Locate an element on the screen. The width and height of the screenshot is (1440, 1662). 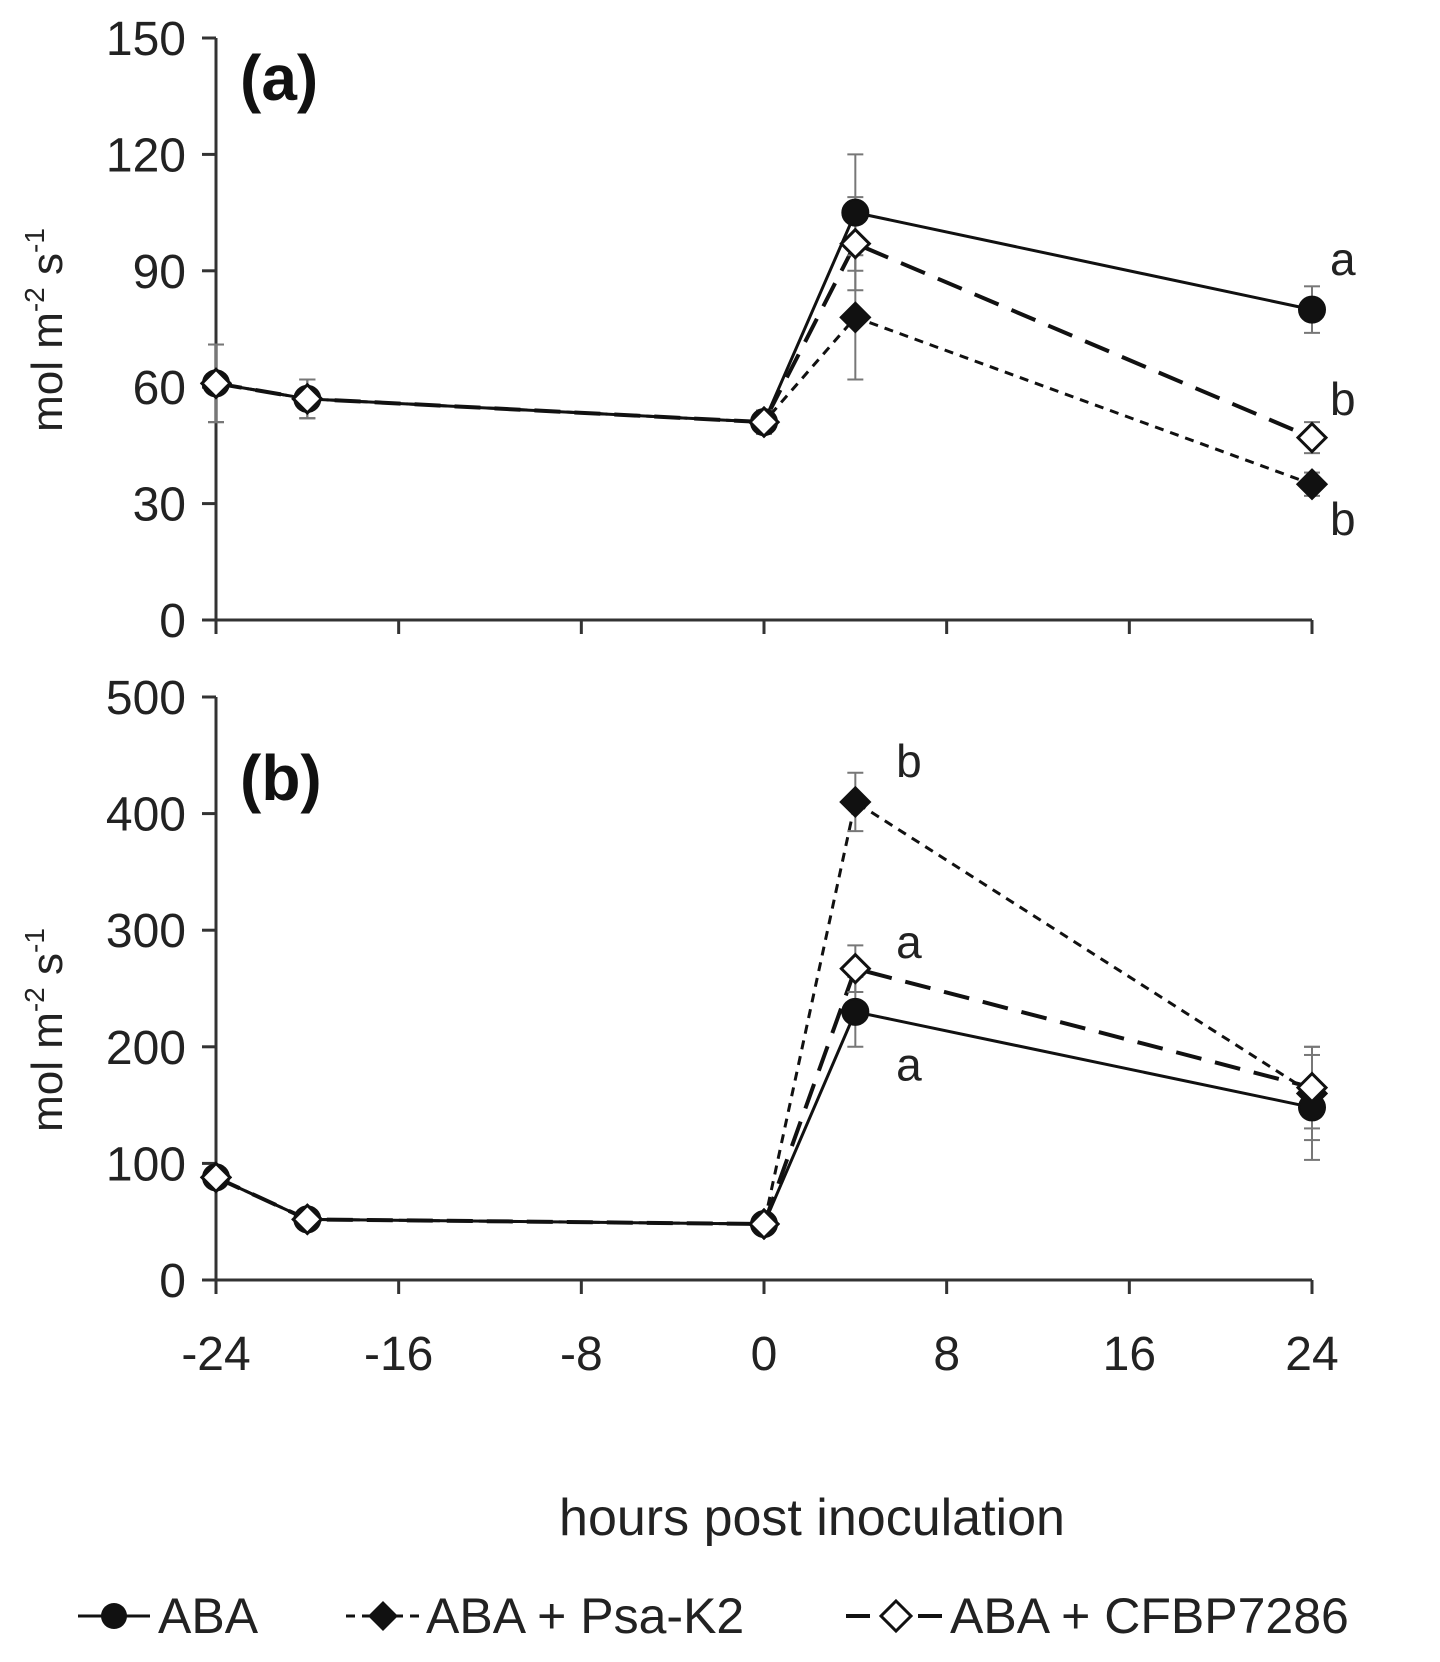
panel-b-y-tick-label: 300 is located at coordinates (146, 931).